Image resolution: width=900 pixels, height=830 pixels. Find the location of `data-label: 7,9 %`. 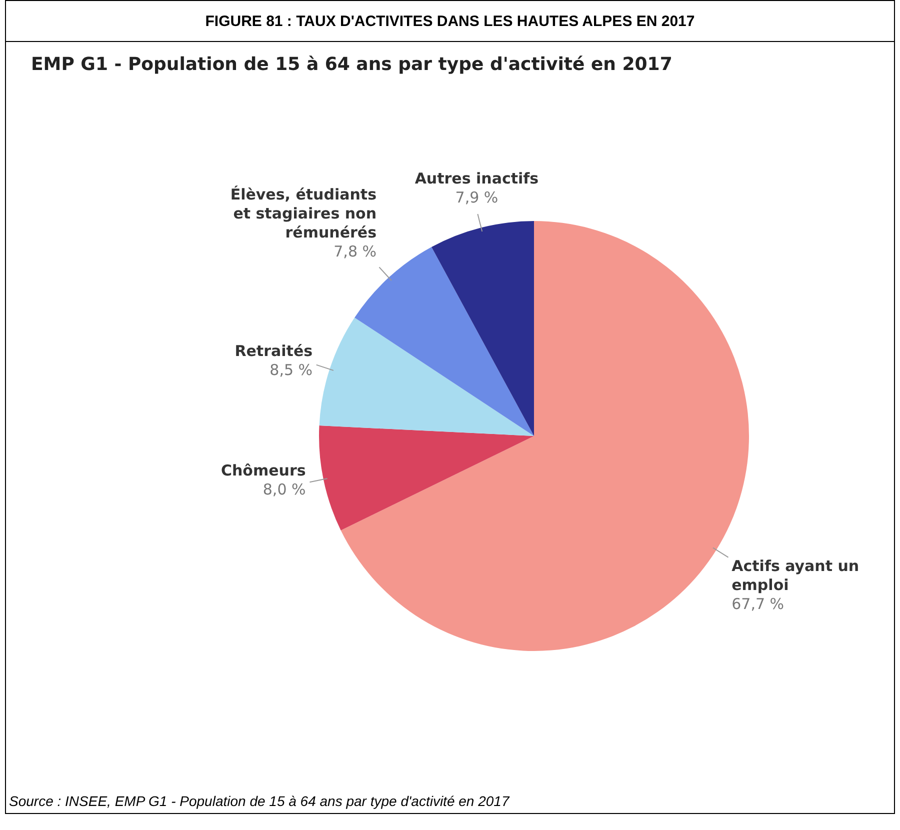

data-label: 7,9 % is located at coordinates (476, 197).